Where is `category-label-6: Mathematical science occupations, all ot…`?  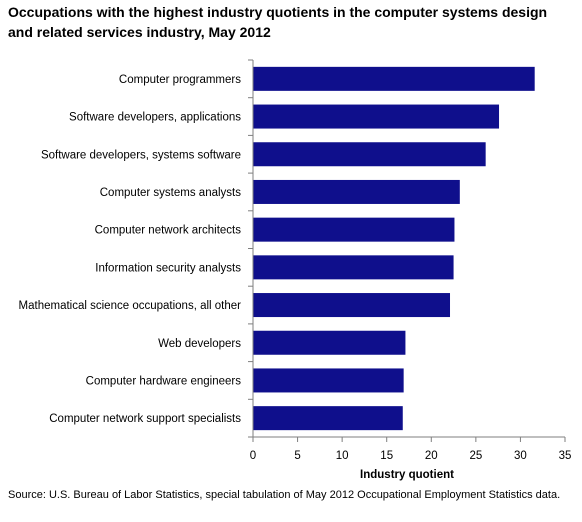
category-label-6: Mathematical science occupations, all ot… is located at coordinates (130, 306).